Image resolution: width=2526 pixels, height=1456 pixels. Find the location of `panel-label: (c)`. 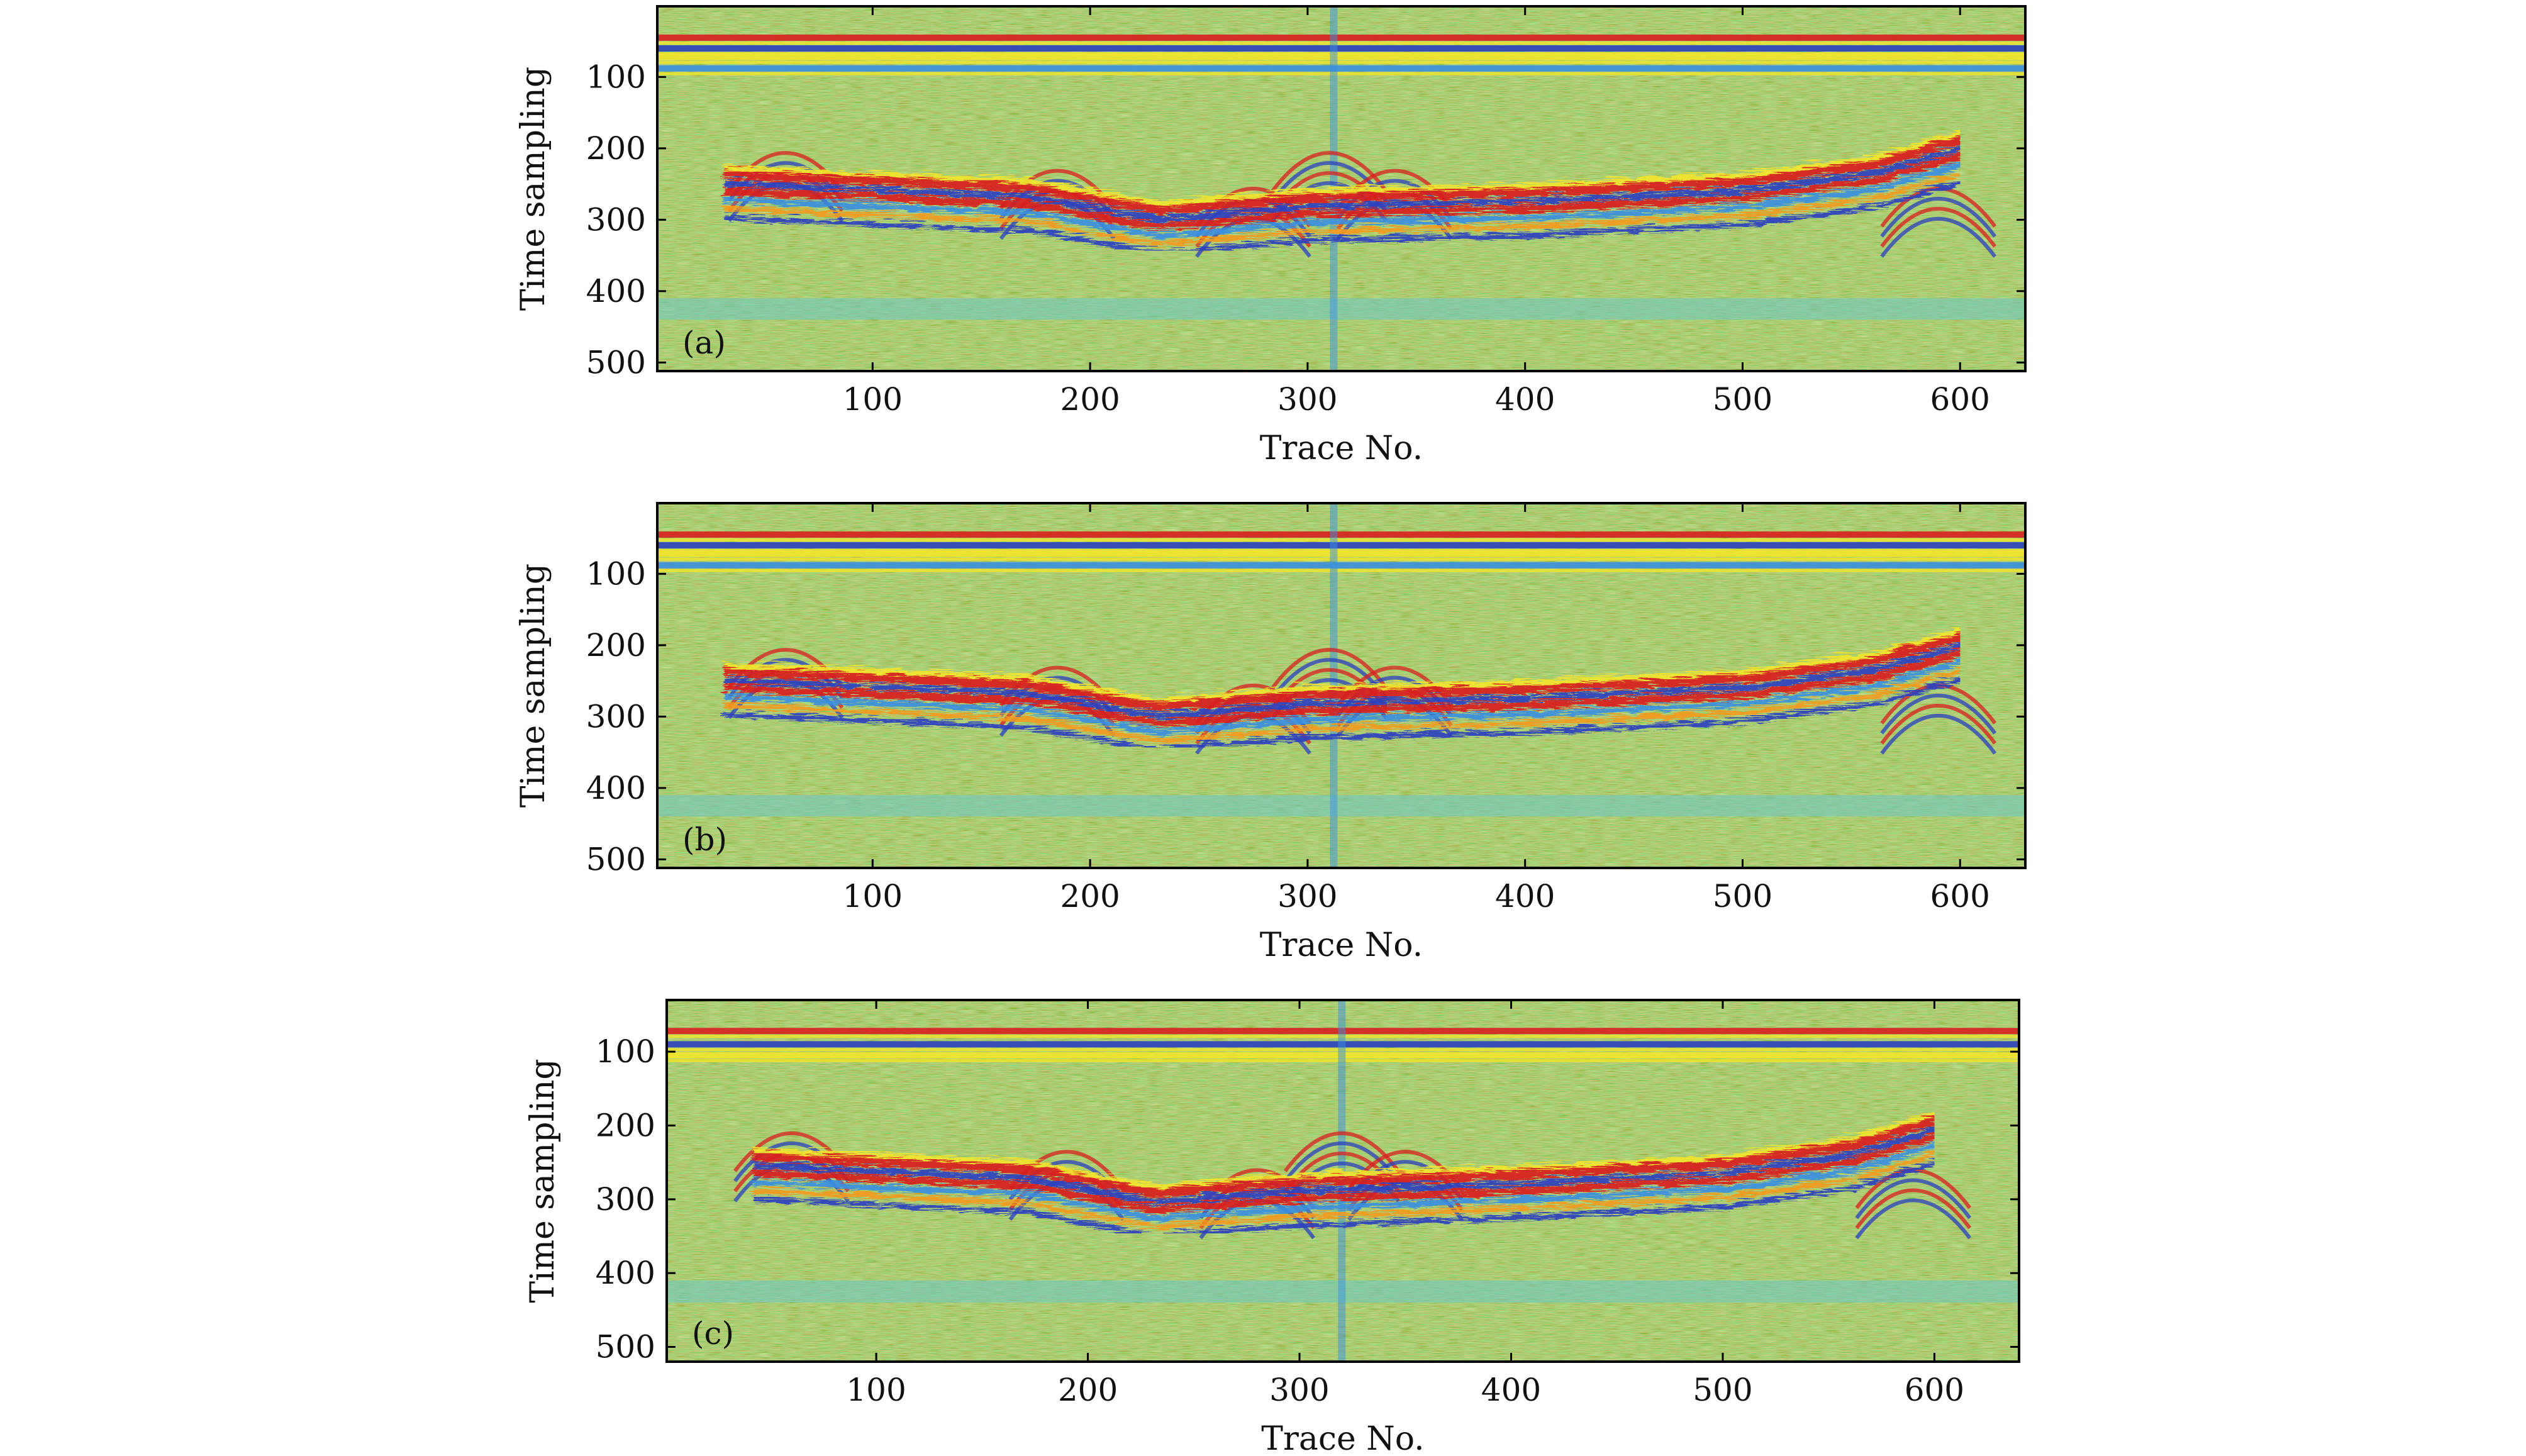

panel-label: (c) is located at coordinates (713, 1333).